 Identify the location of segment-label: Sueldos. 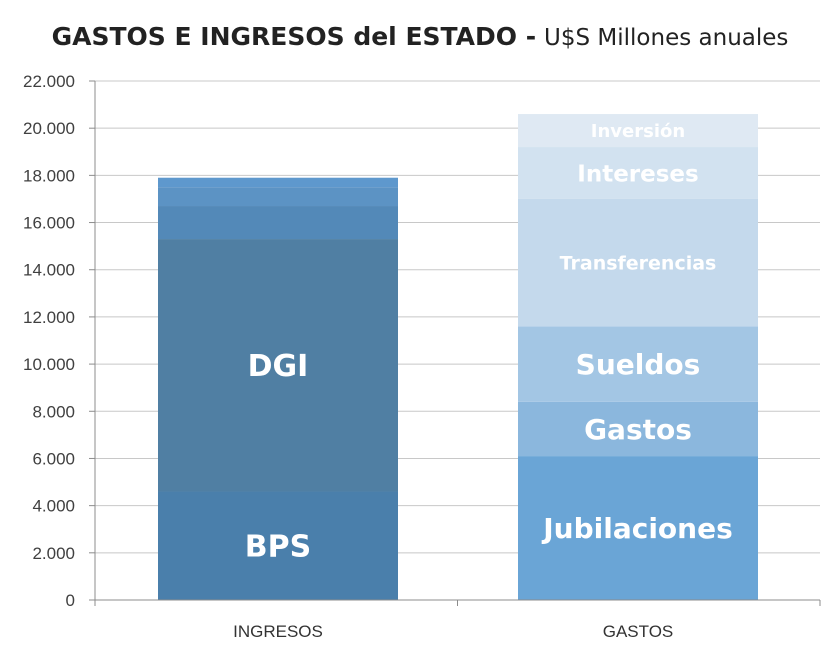
(638, 364).